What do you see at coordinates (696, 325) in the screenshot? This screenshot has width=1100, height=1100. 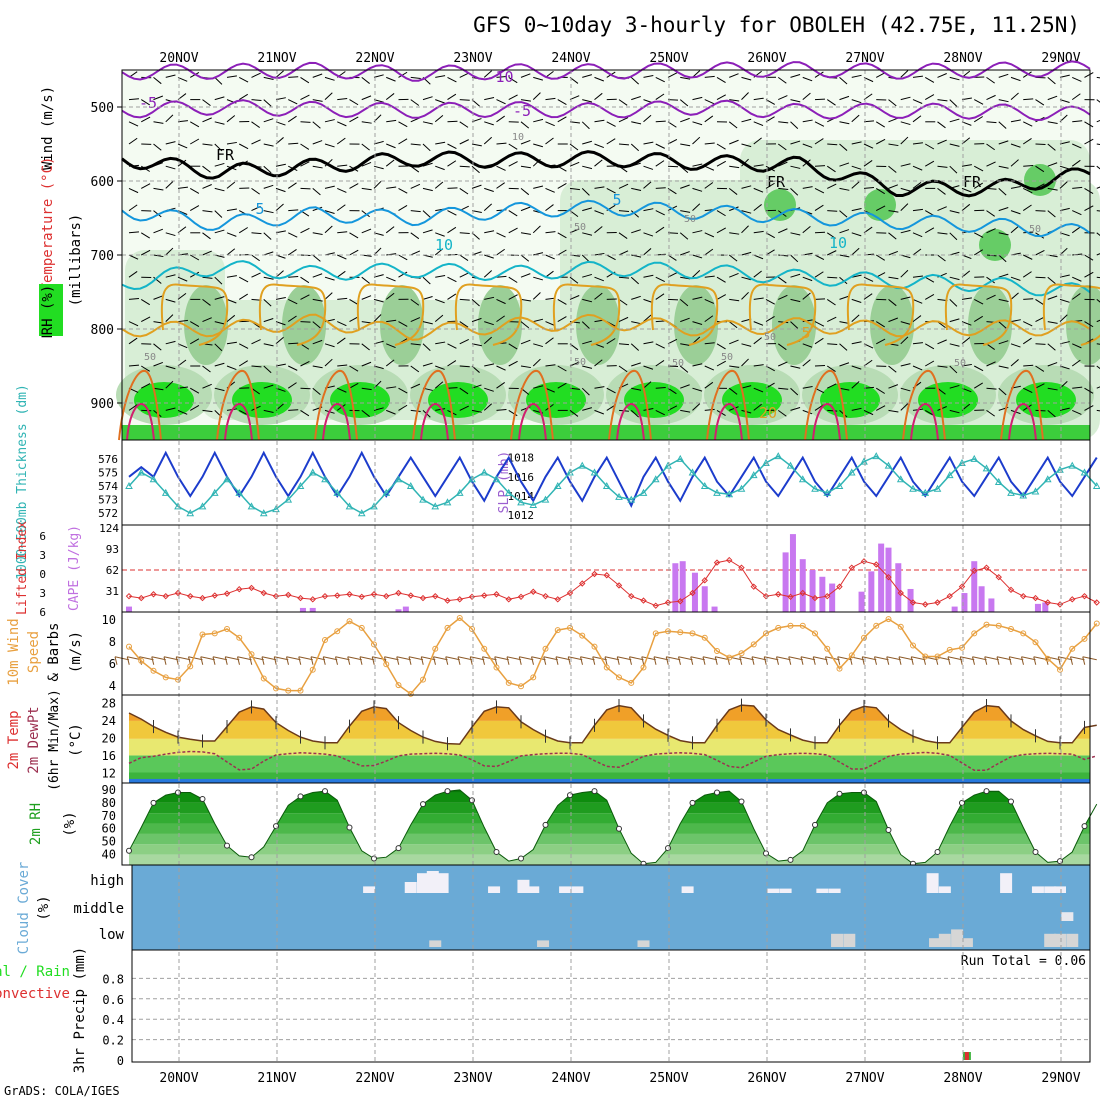 I see `rh-zone-mid` at bounding box center [696, 325].